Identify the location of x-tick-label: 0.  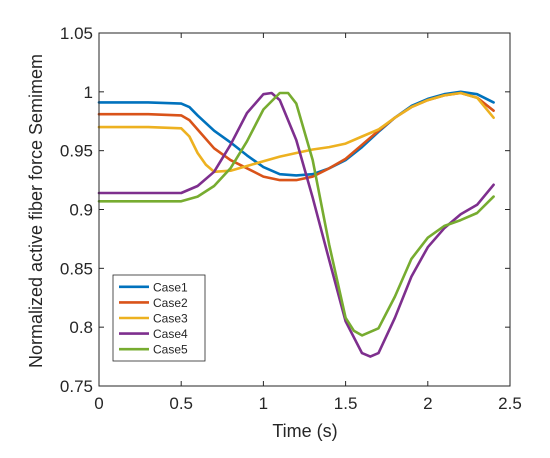
(98, 403).